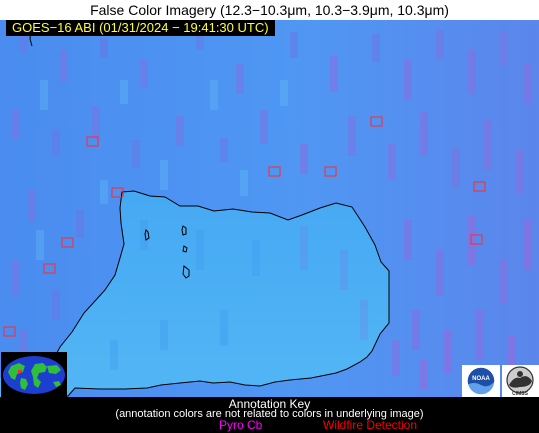 This screenshot has width=539, height=433. I want to click on pyro-cb-legend-label: Pyro Cb, so click(241, 425).